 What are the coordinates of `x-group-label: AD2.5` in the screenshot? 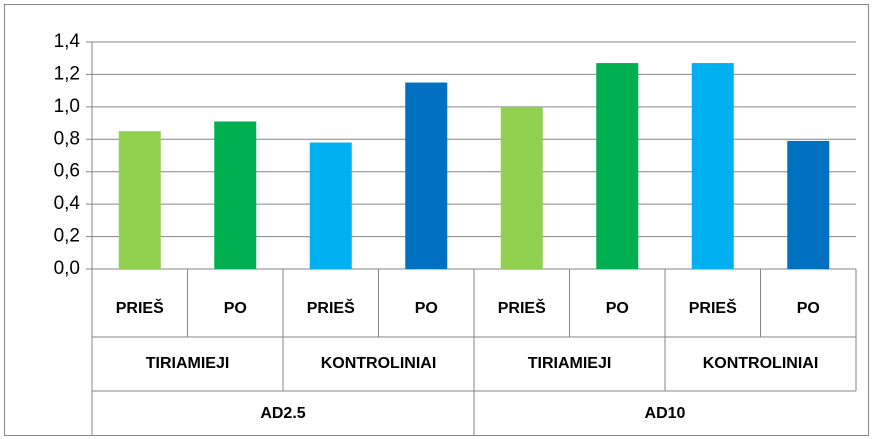 It's located at (282, 413).